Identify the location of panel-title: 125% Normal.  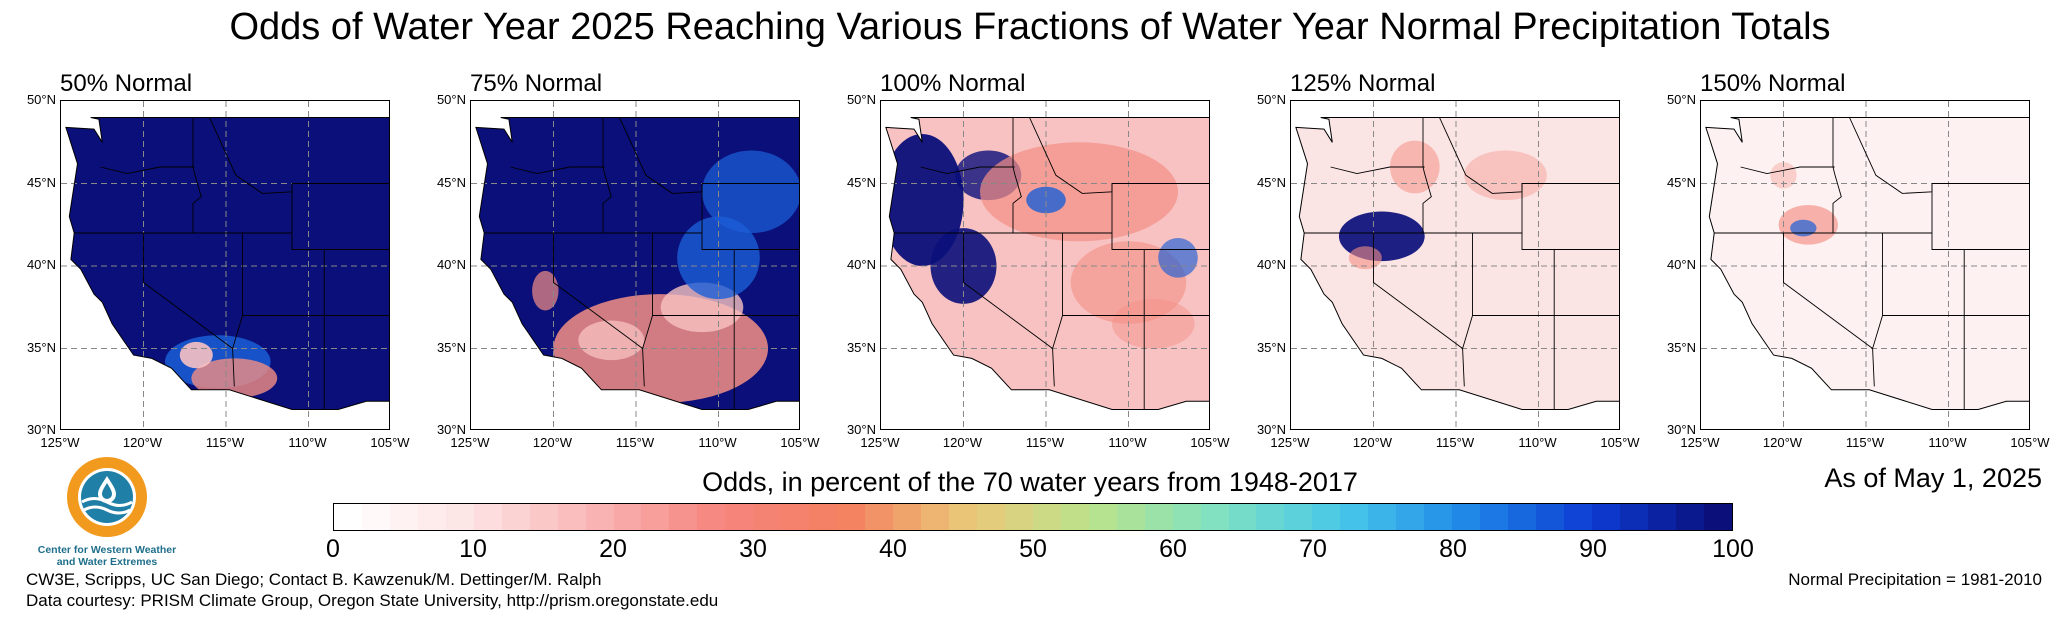
(1363, 83).